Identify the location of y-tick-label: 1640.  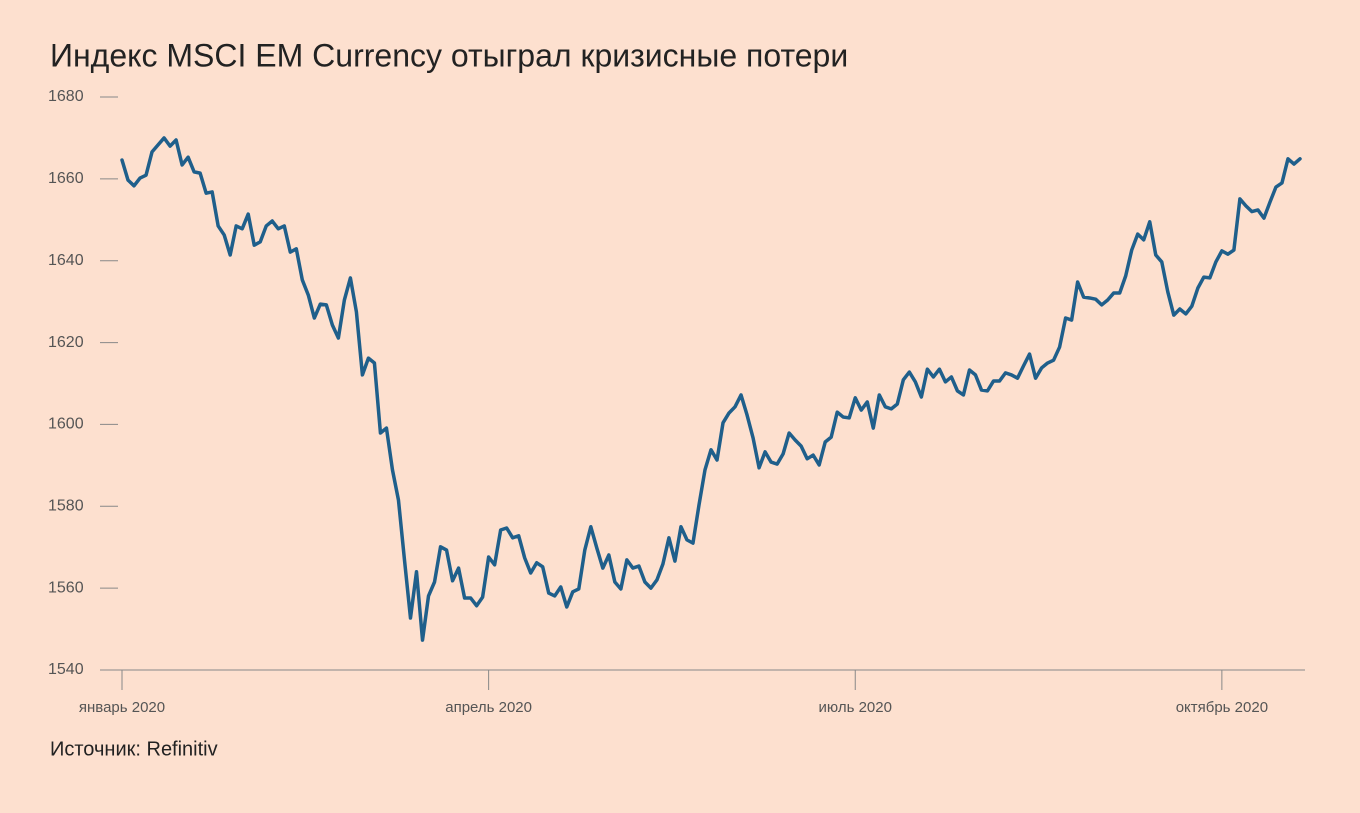
(66, 260).